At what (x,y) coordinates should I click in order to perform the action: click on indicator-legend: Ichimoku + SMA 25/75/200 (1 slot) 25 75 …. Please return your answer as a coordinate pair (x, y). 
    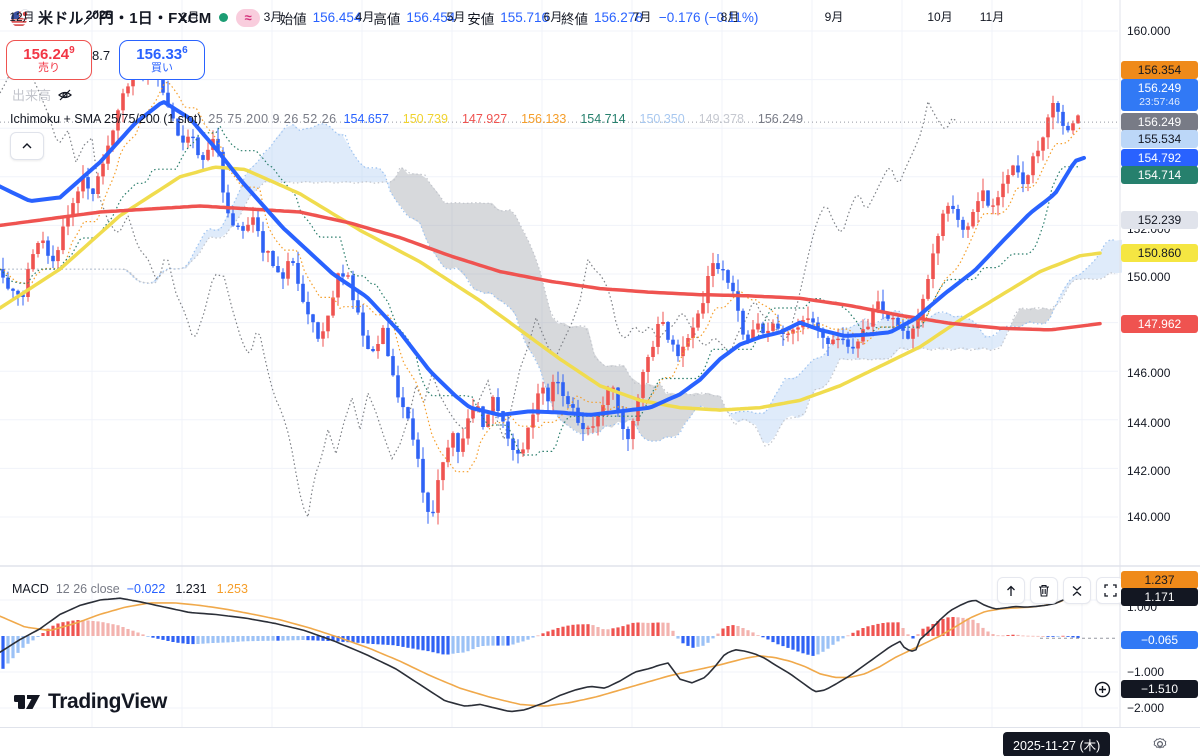
    Looking at the image, I should click on (406, 119).